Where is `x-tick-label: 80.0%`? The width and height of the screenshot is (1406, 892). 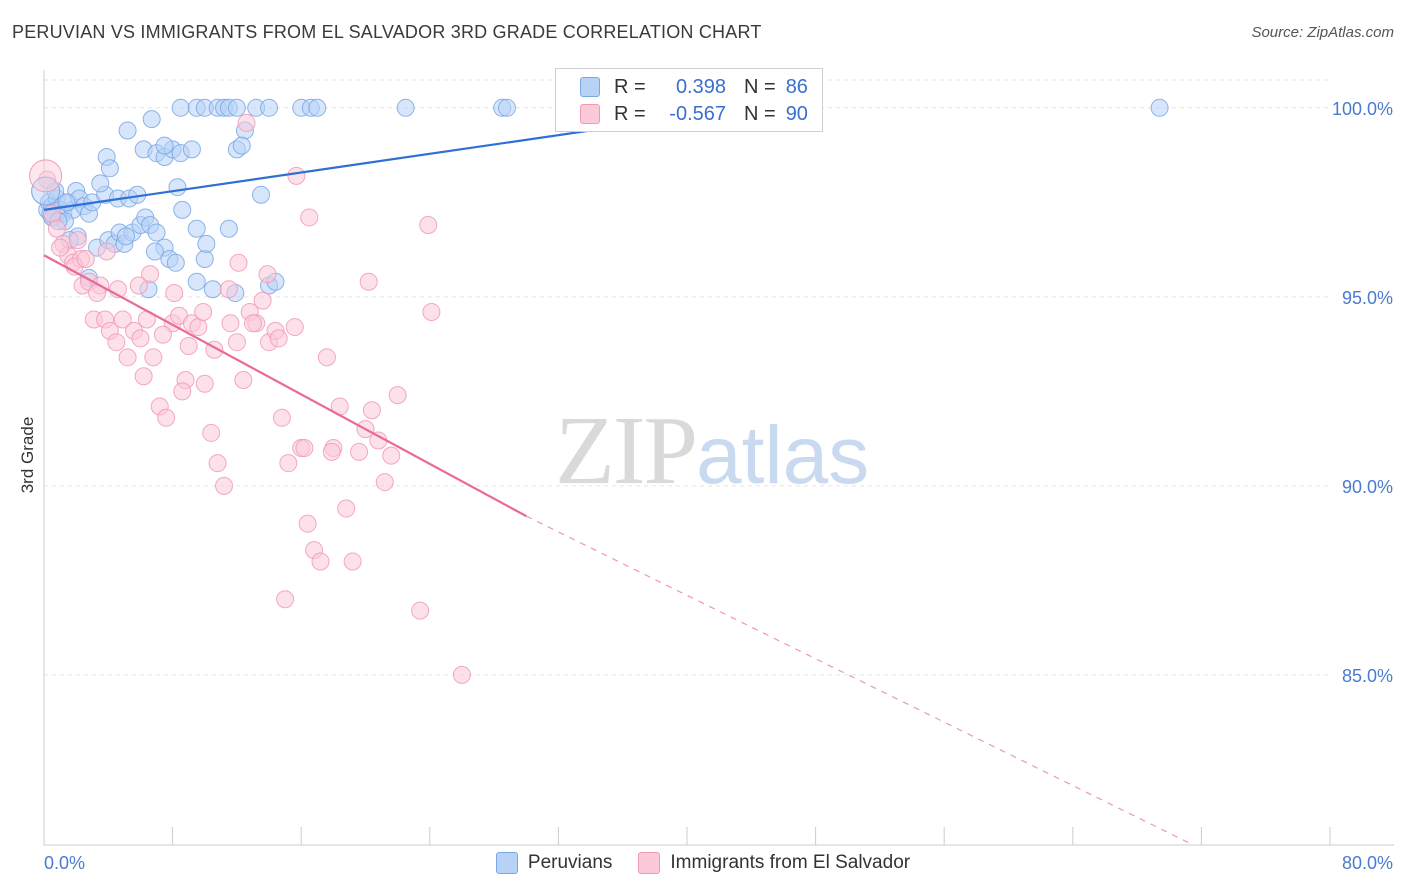
x-tick-label: 80.0% is located at coordinates (1367, 863).